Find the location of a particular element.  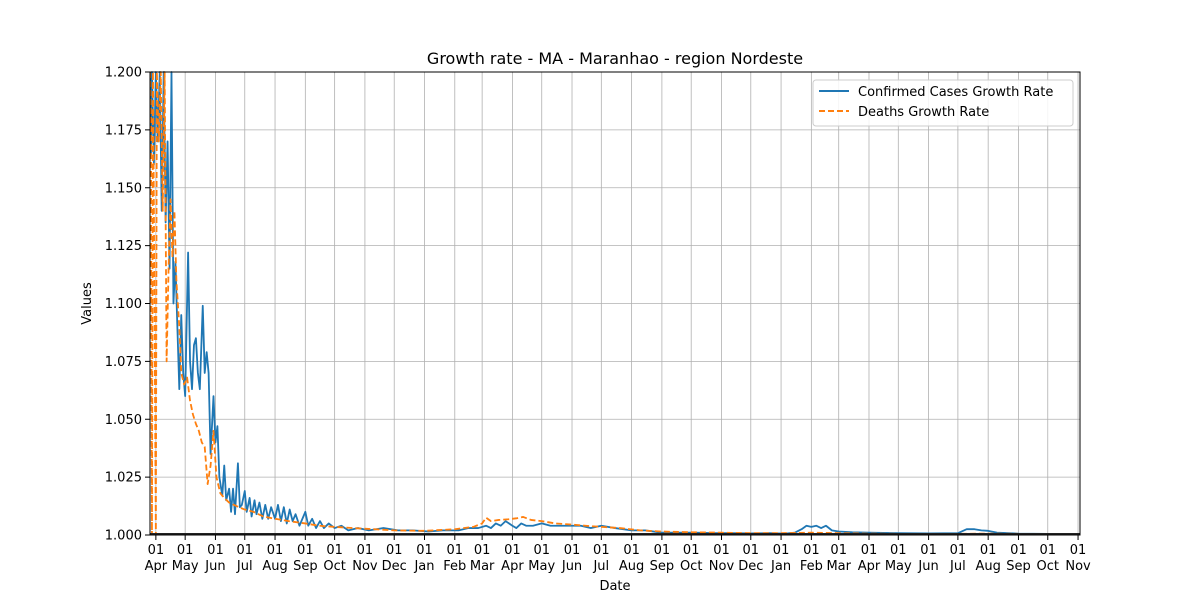

y-tick-label: 1.175 is located at coordinates (123, 130).